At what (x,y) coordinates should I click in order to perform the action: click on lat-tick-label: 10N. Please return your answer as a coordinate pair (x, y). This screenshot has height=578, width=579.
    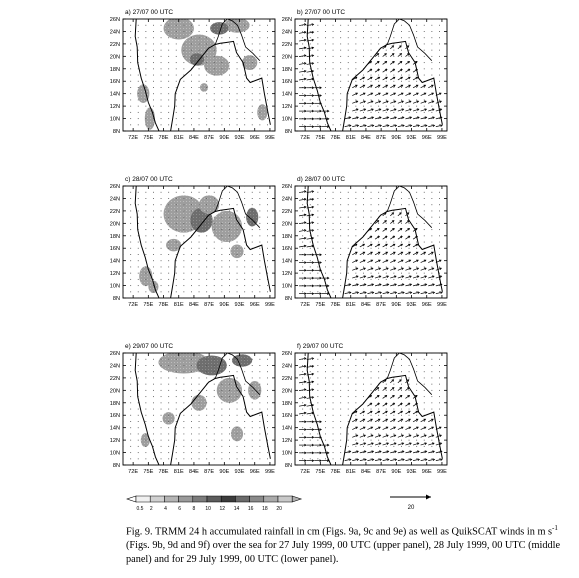
    Looking at the image, I should click on (115, 120).